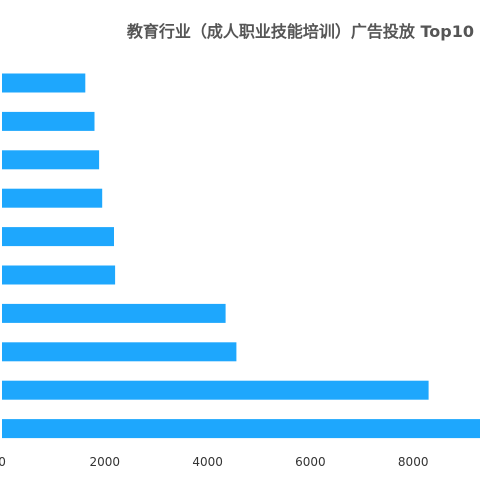 The width and height of the screenshot is (480, 480). I want to click on x-tick-label: 6000, so click(310, 462).